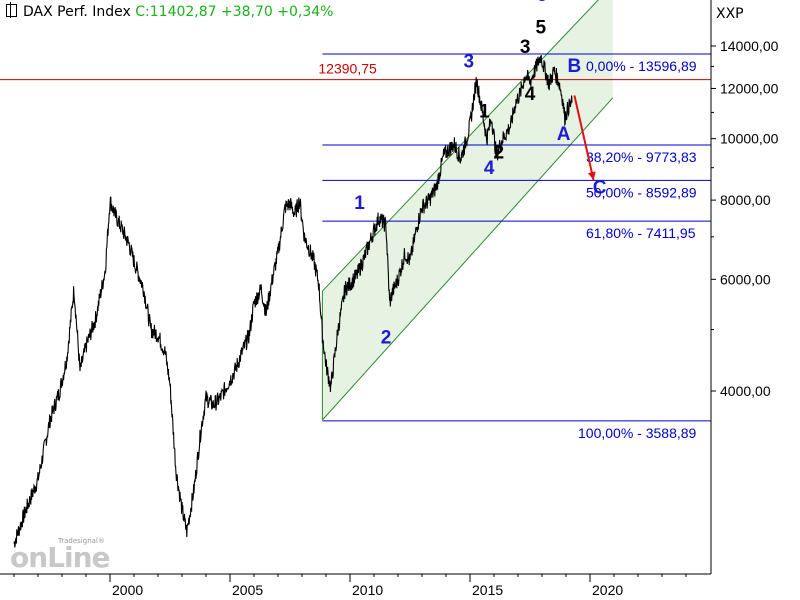 The image size is (800, 600). Describe the element at coordinates (745, 279) in the screenshot. I see `y-tick-label-1: 6000,00` at that location.